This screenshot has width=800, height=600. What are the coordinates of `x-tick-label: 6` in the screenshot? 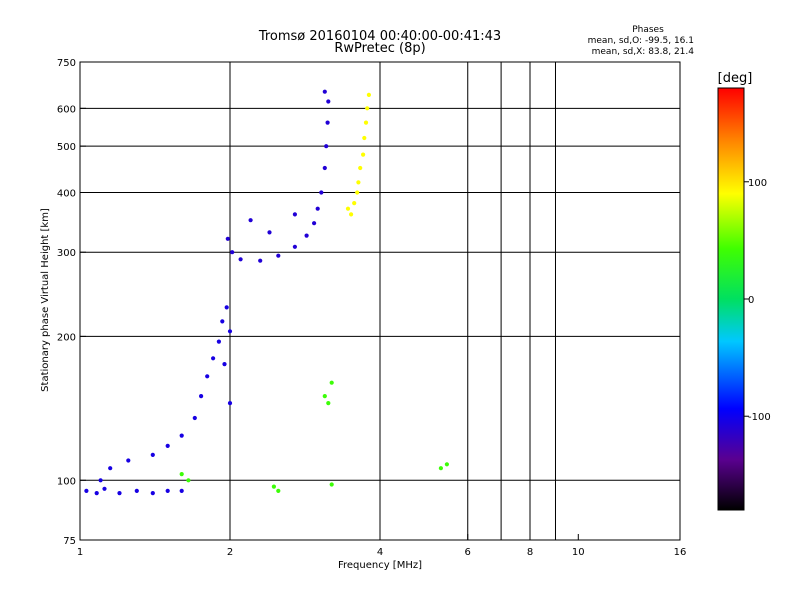 It's located at (468, 552).